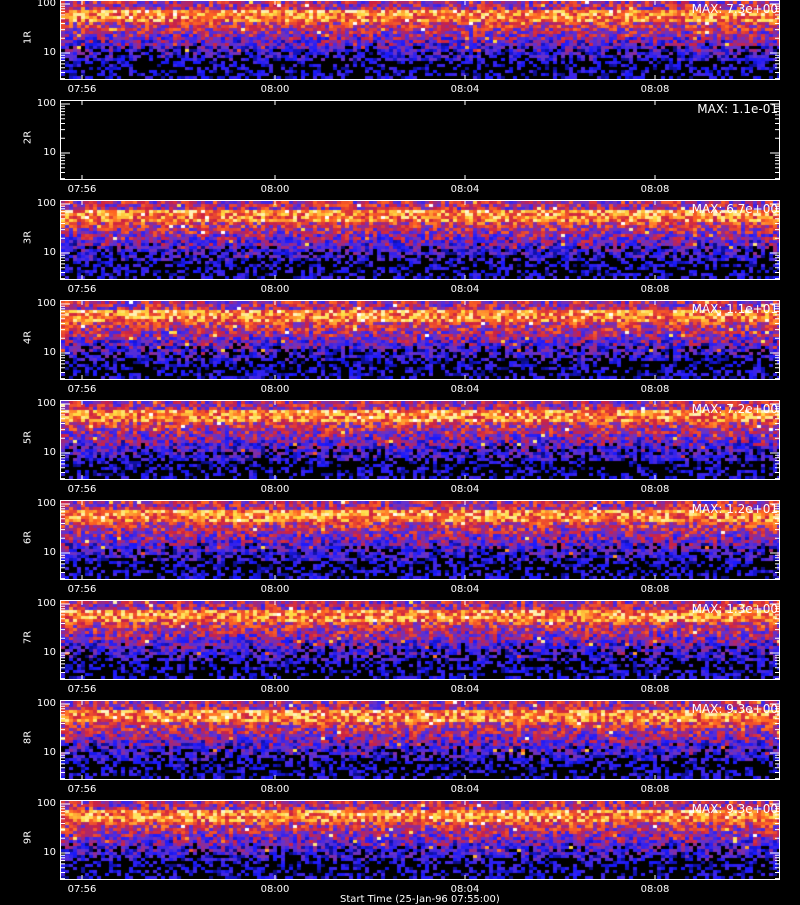  I want to click on max-value-label: MAX: 1.2e+01, so click(734, 509).